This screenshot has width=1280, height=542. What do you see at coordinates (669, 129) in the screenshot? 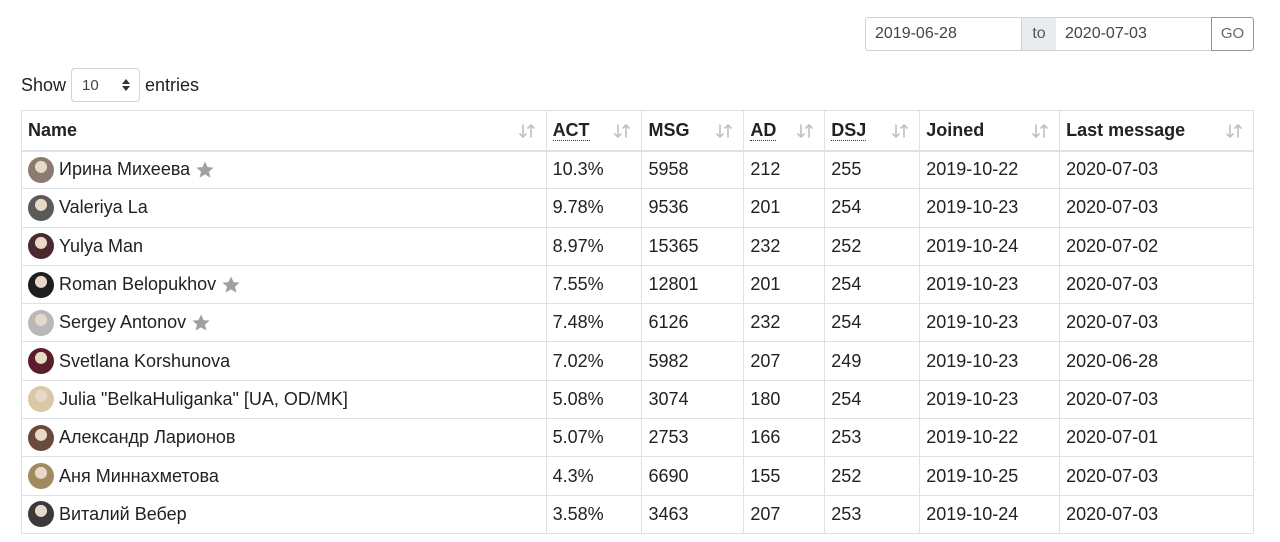
I see `column-label: MSG` at bounding box center [669, 129].